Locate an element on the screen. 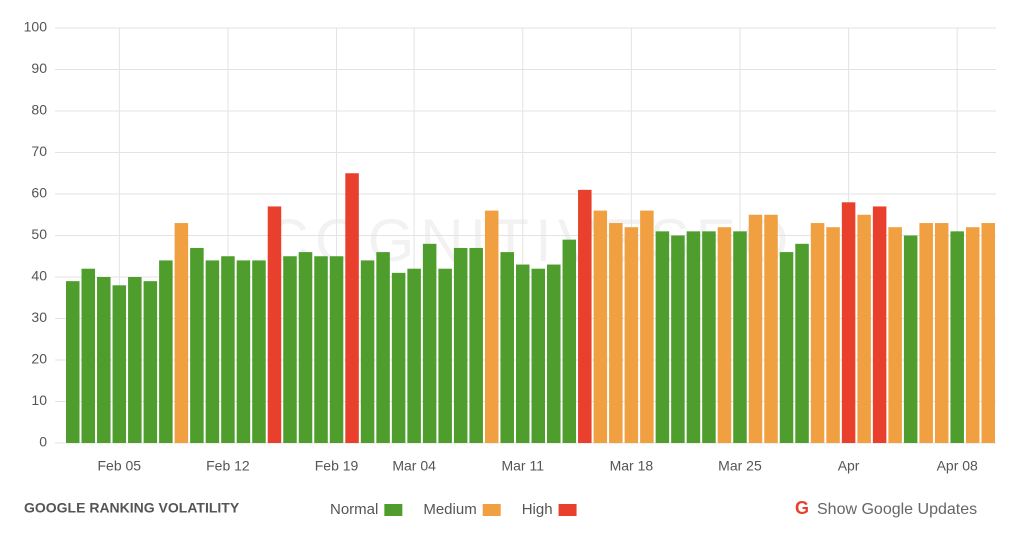  show-updates-button: G Show Google Updates is located at coordinates (886, 508).